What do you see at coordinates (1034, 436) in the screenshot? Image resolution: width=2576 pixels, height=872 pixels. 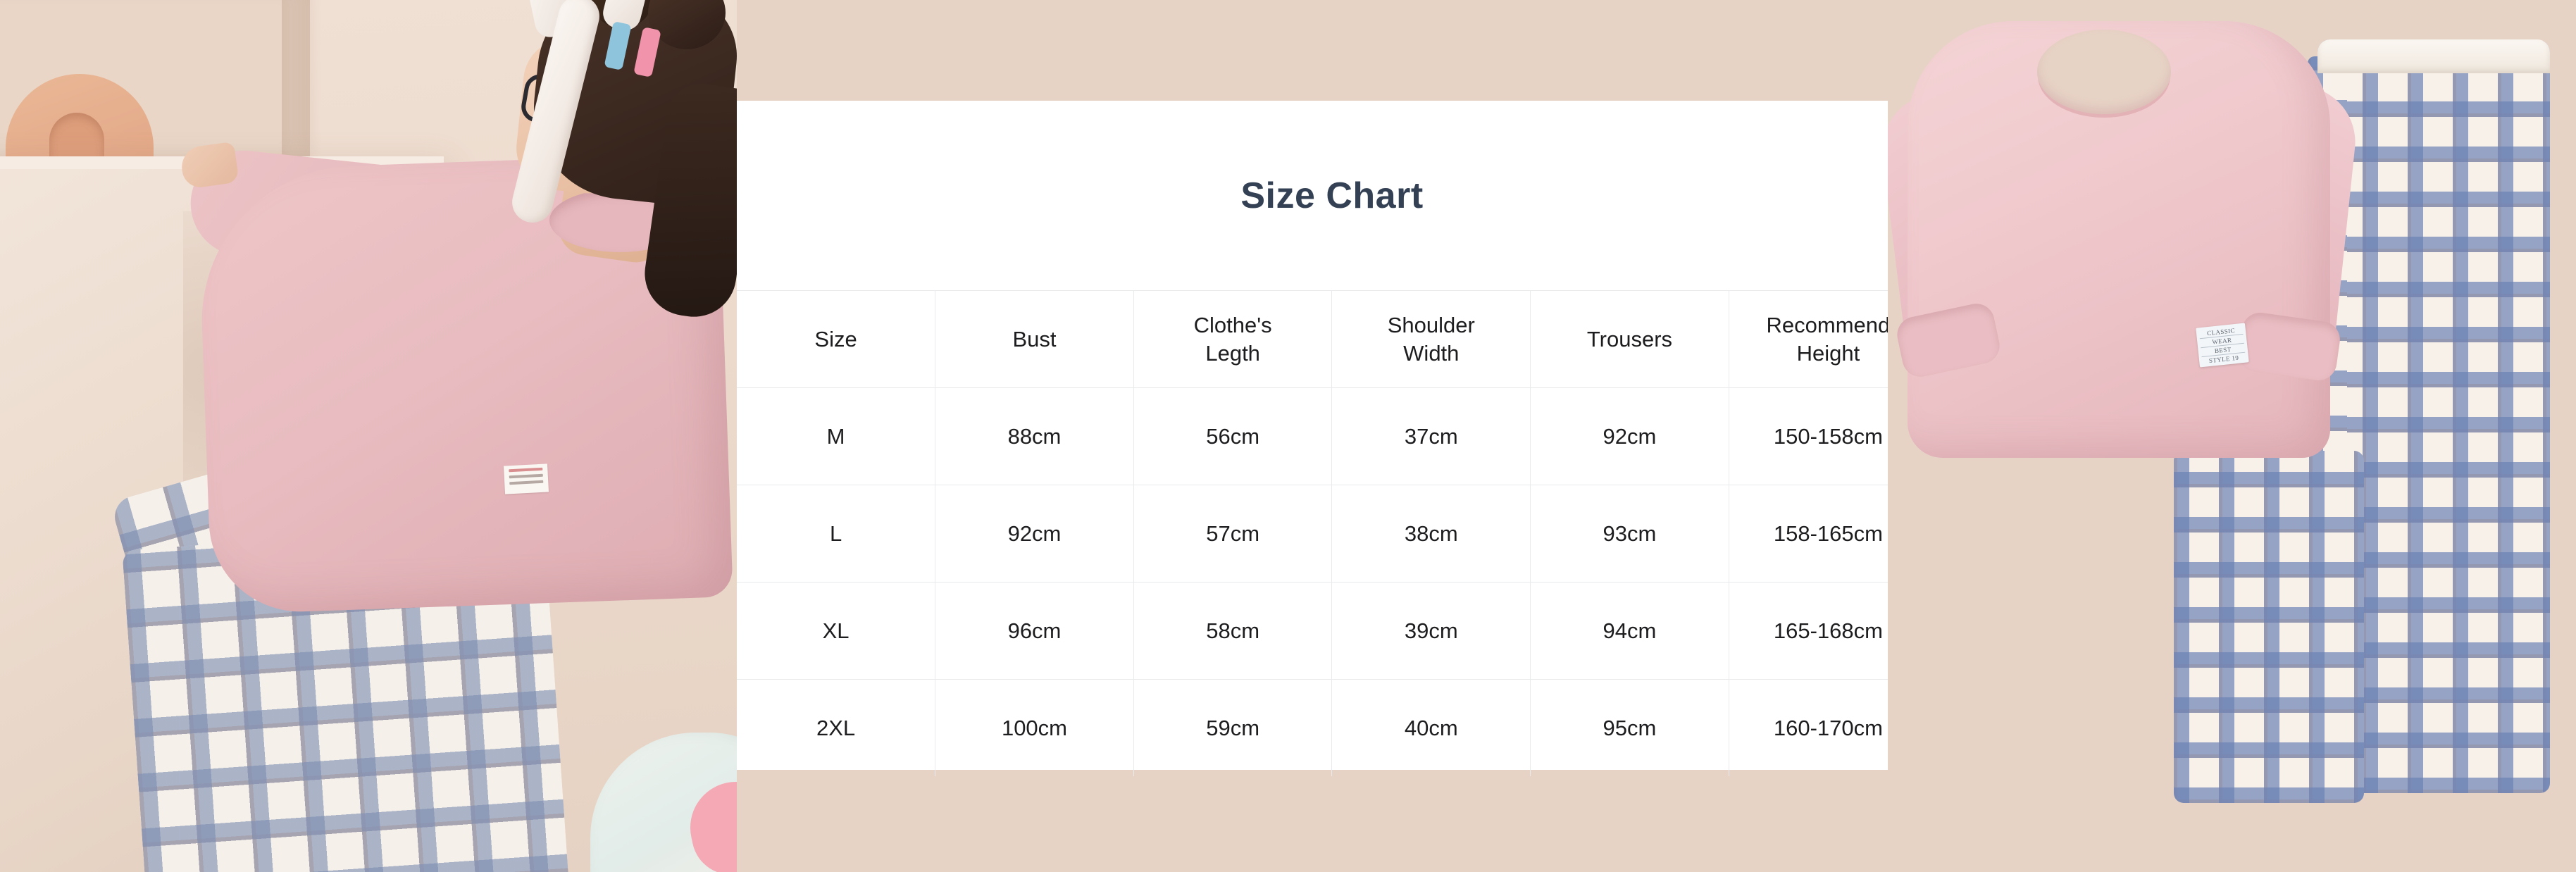 I see `cell-bust: 88cm` at bounding box center [1034, 436].